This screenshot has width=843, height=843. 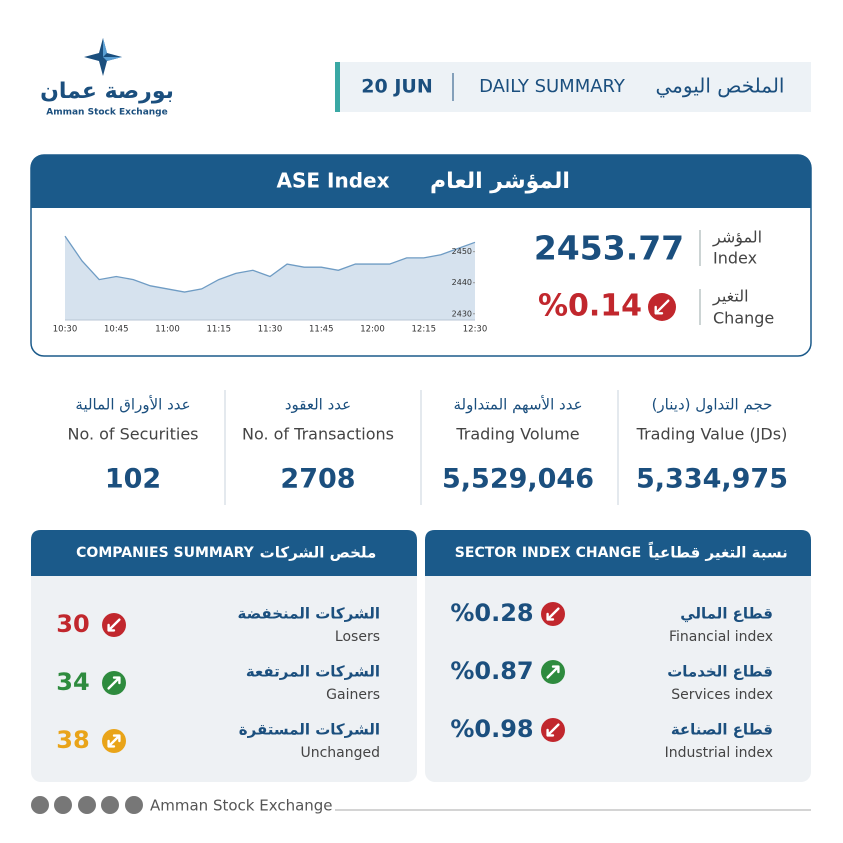 I want to click on change-label-english: Change, so click(x=743, y=318).